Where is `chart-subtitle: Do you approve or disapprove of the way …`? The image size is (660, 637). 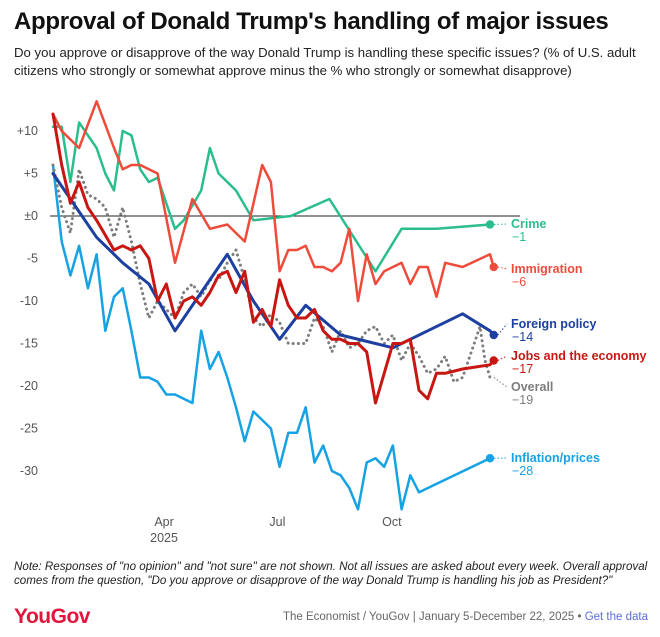
chart-subtitle: Do you approve or disapprove of the way … is located at coordinates (325, 61).